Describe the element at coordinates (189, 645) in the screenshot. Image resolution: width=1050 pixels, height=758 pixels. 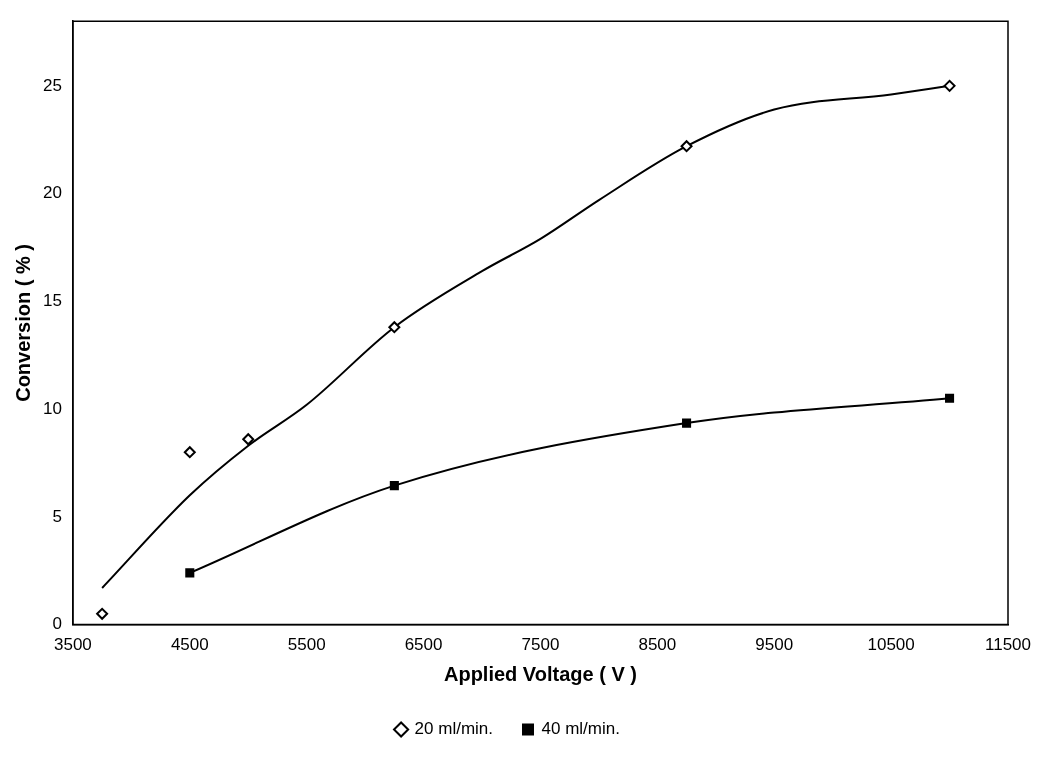
I see `x-tick-label: 4500` at that location.